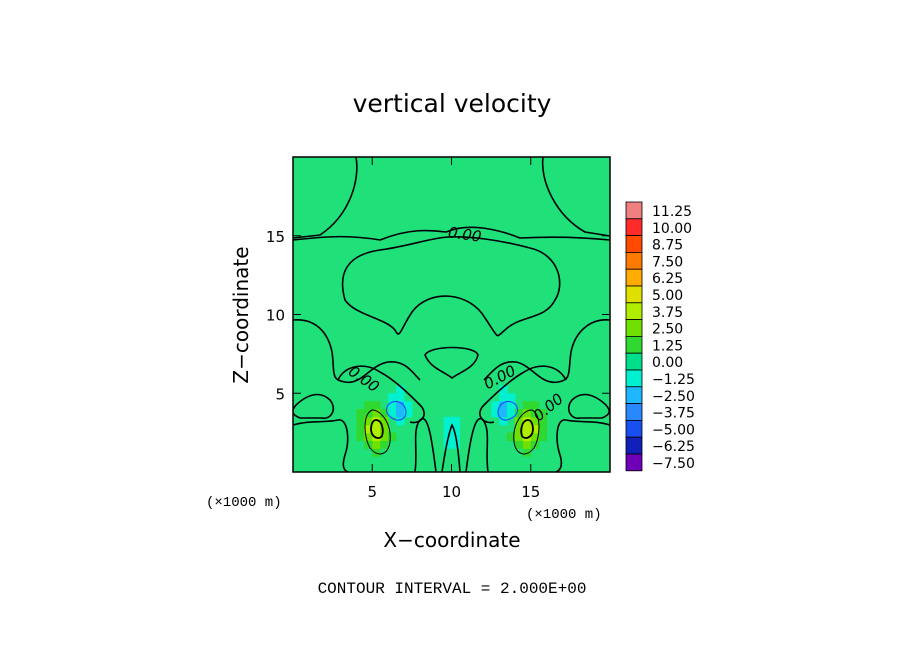 The image size is (904, 654). I want to click on contour-right-updraft-inner, so click(527, 429).